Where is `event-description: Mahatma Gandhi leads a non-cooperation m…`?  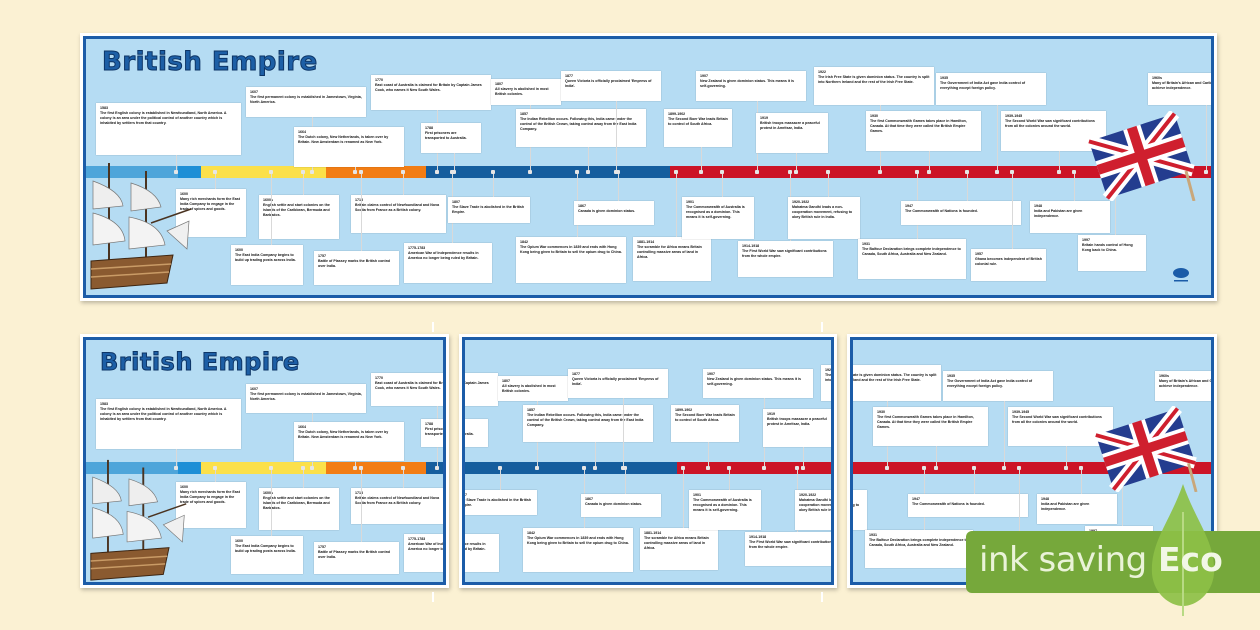
event-description: Mahatma Gandhi leads a non-cooperation m… is located at coordinates (822, 212).